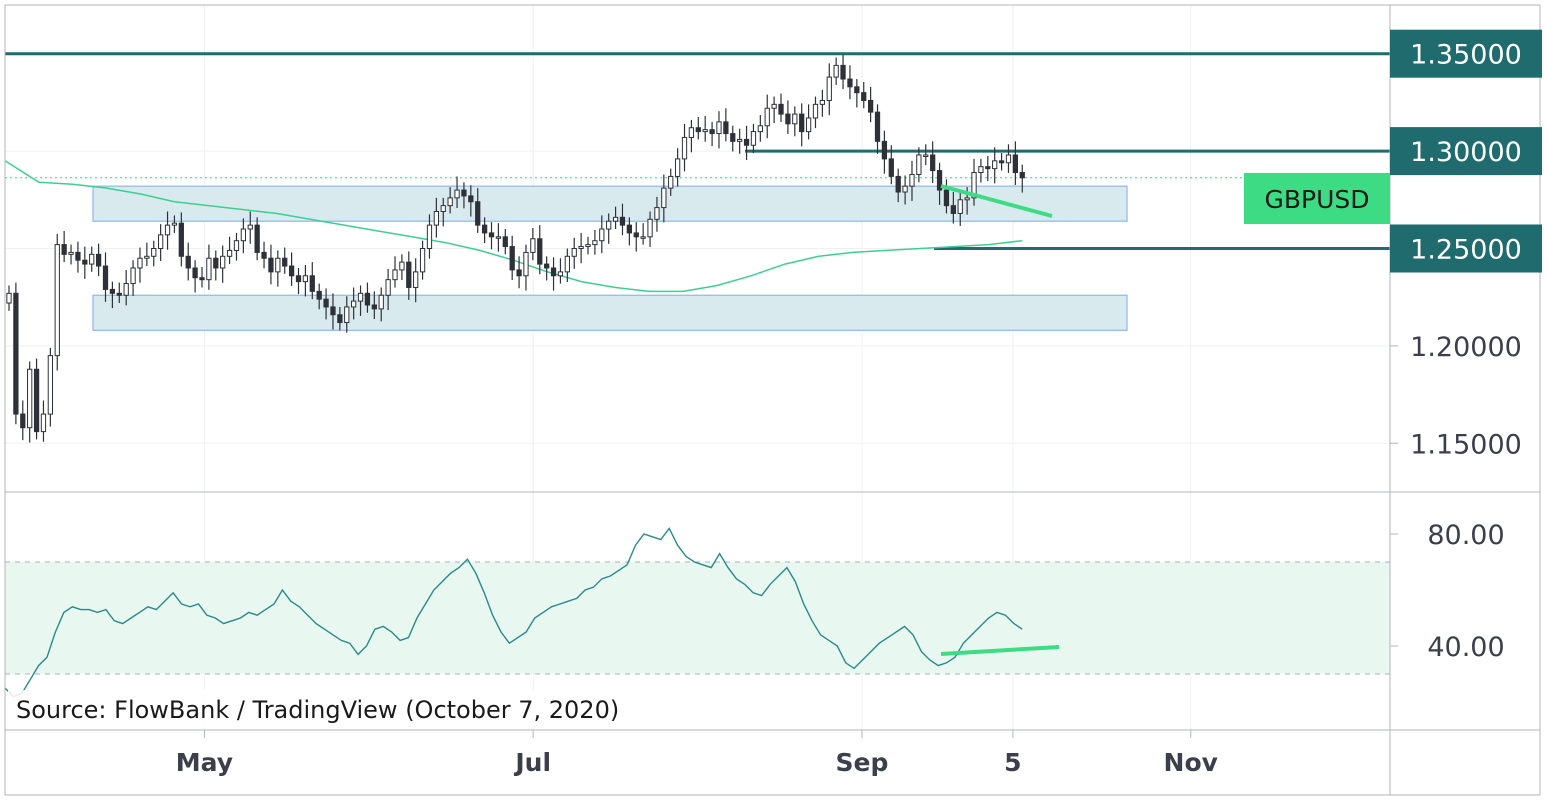 This screenshot has width=1547, height=800. What do you see at coordinates (1466, 250) in the screenshot?
I see `level-badge-label: 1.25000` at bounding box center [1466, 250].